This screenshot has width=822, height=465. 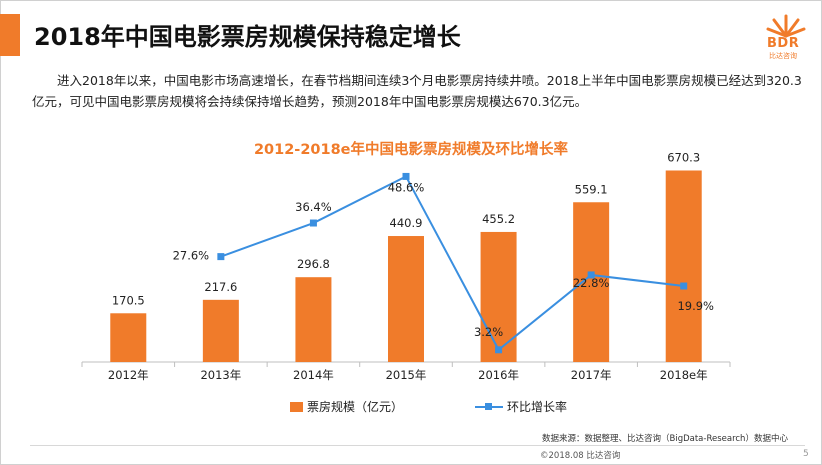 I want to click on legend-line-label: 环比增长率, so click(x=537, y=407).